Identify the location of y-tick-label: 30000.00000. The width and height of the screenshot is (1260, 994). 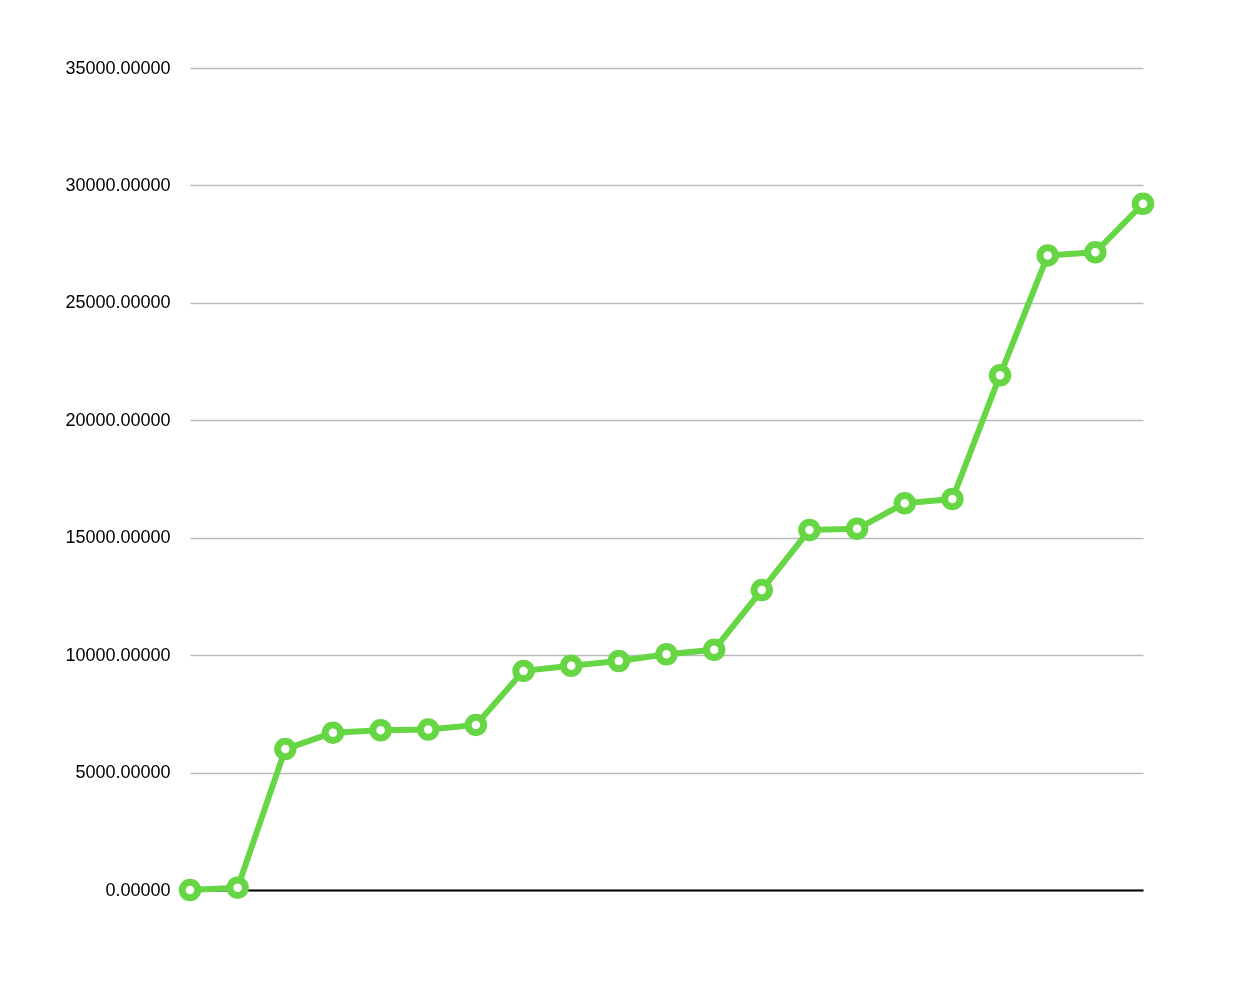
(118, 184).